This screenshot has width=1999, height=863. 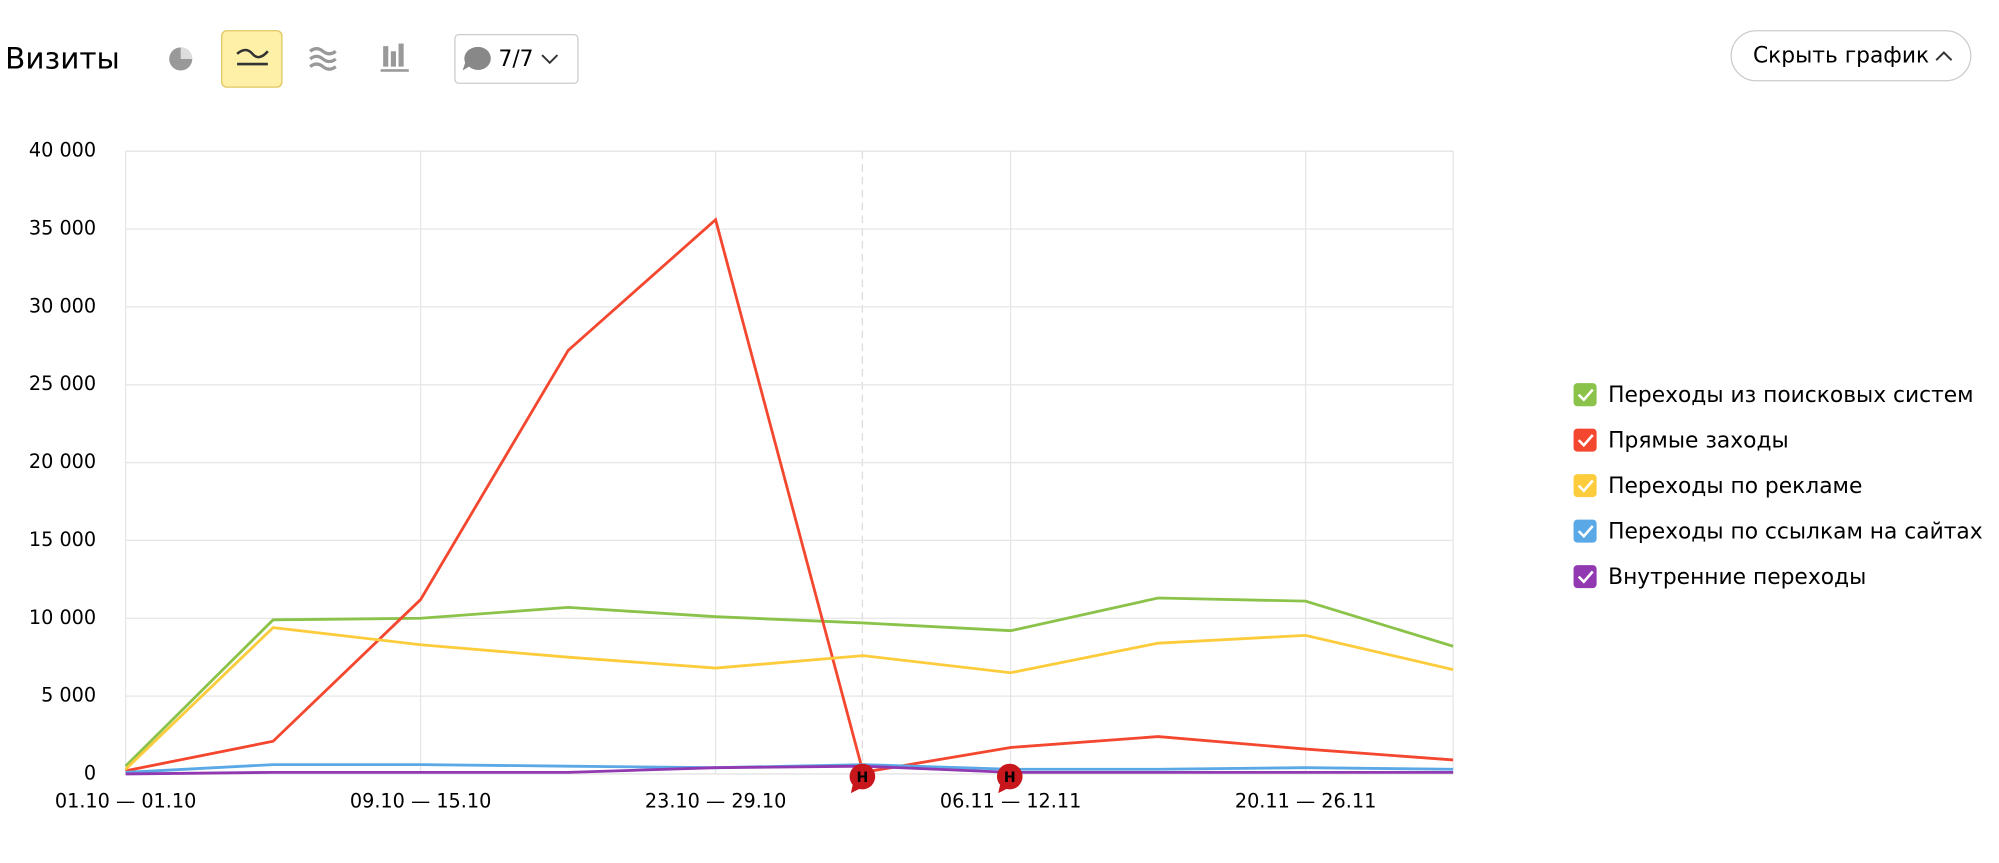 I want to click on y-tick-label: 15 000, so click(x=62, y=539).